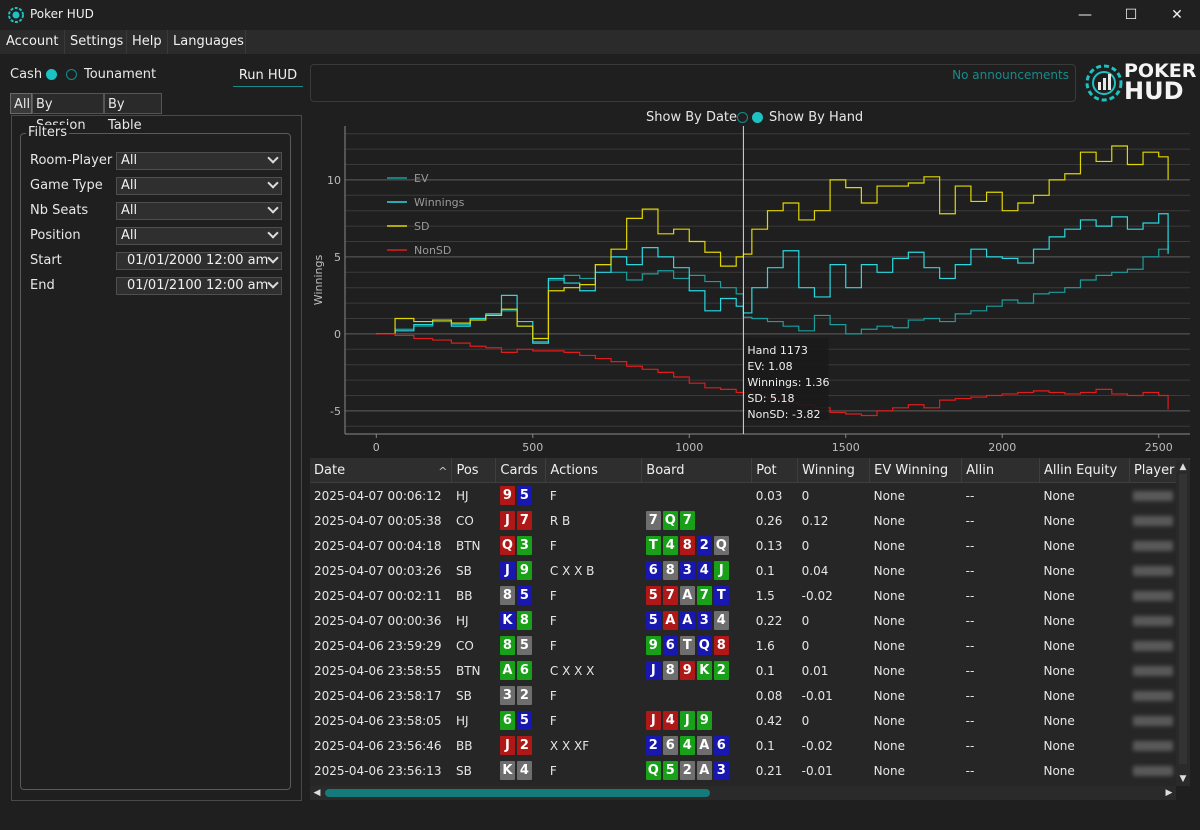  I want to click on y-tick-label: 10, so click(334, 180).